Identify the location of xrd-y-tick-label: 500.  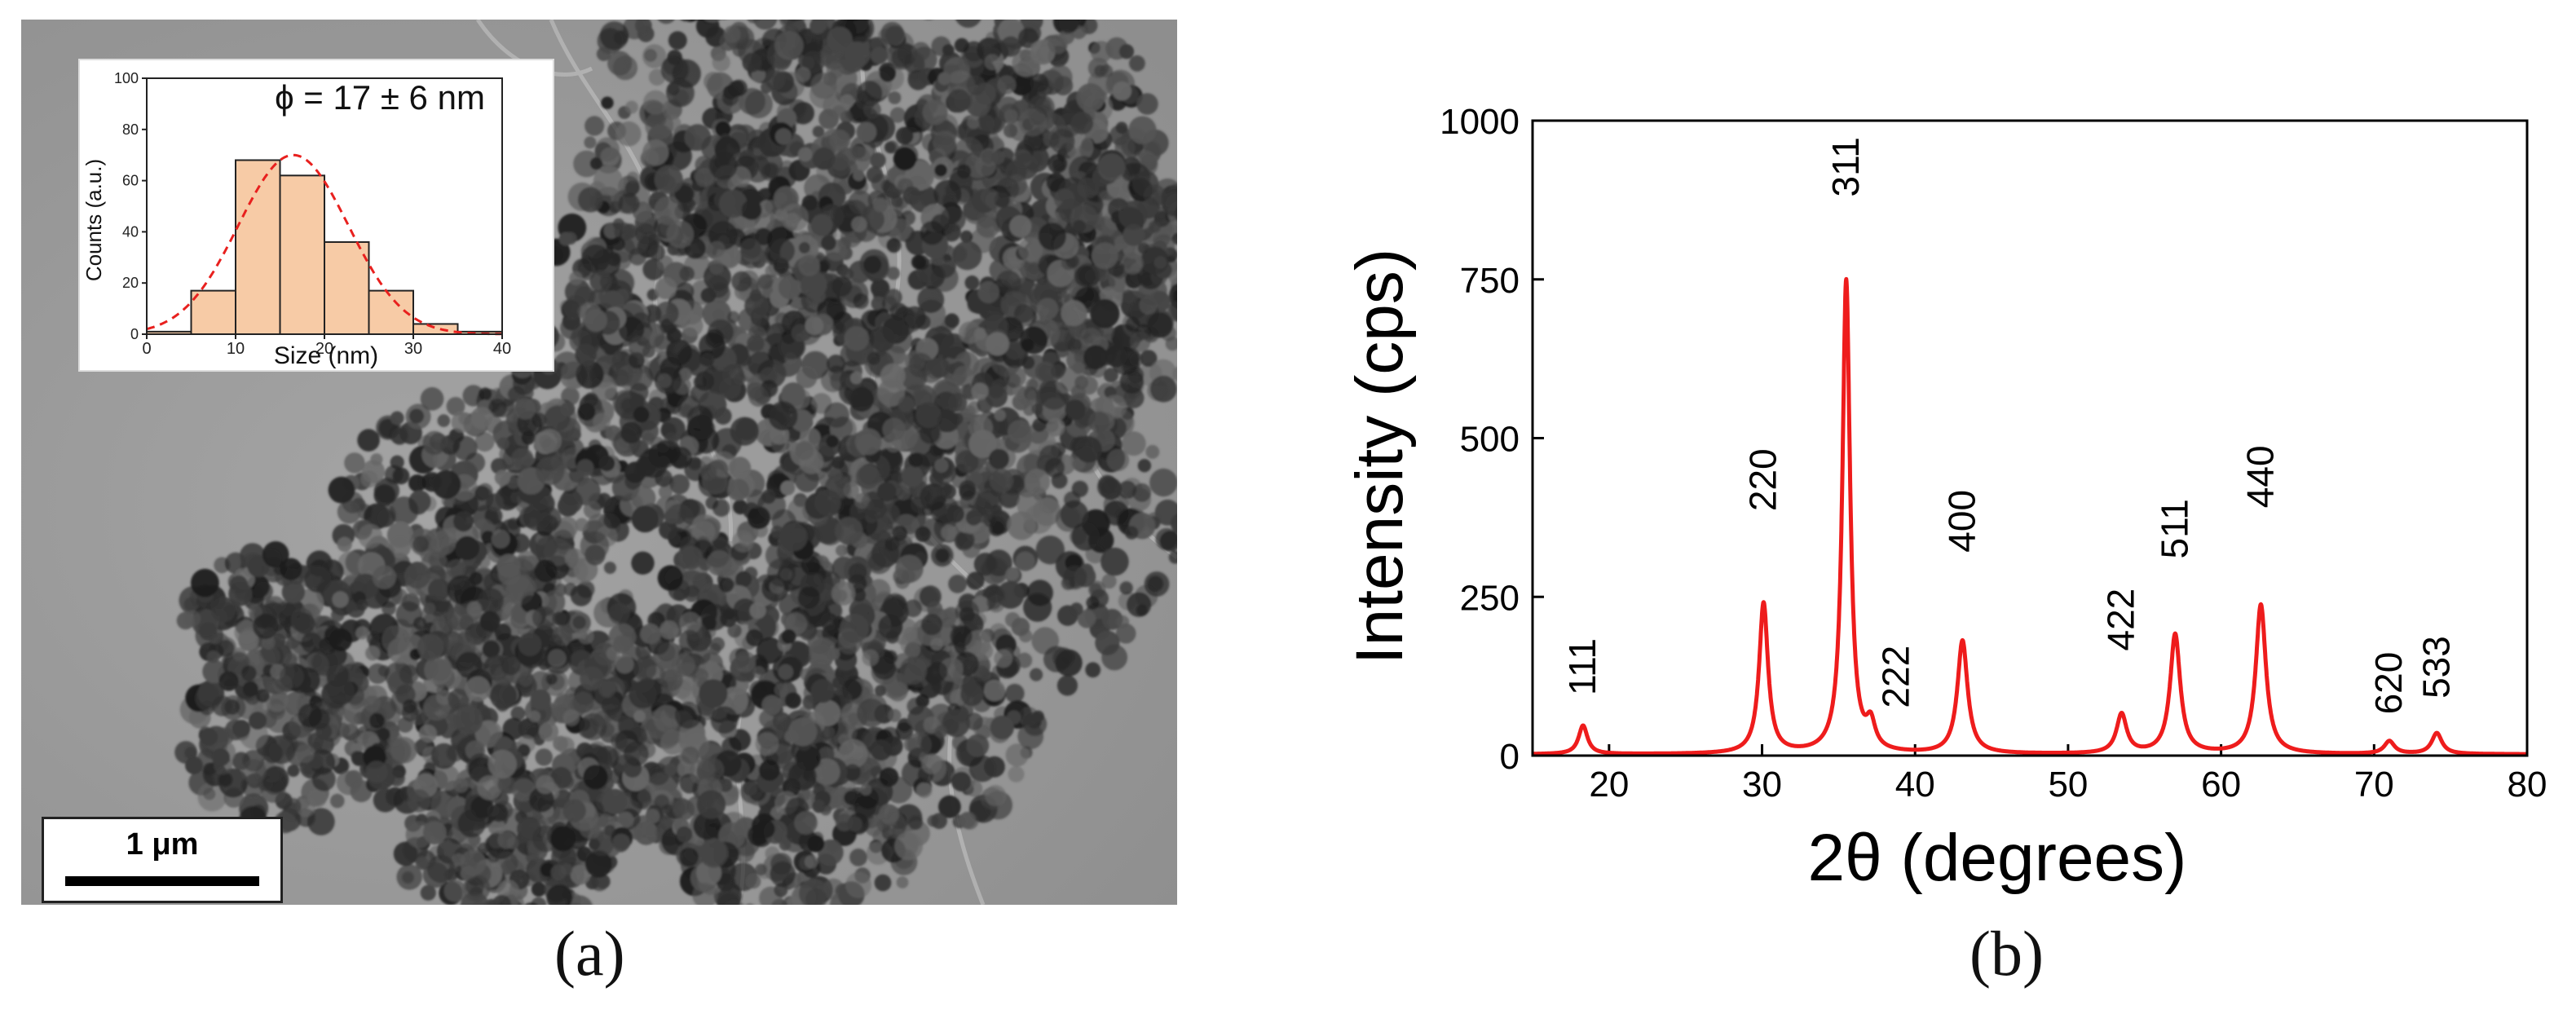
(1490, 440).